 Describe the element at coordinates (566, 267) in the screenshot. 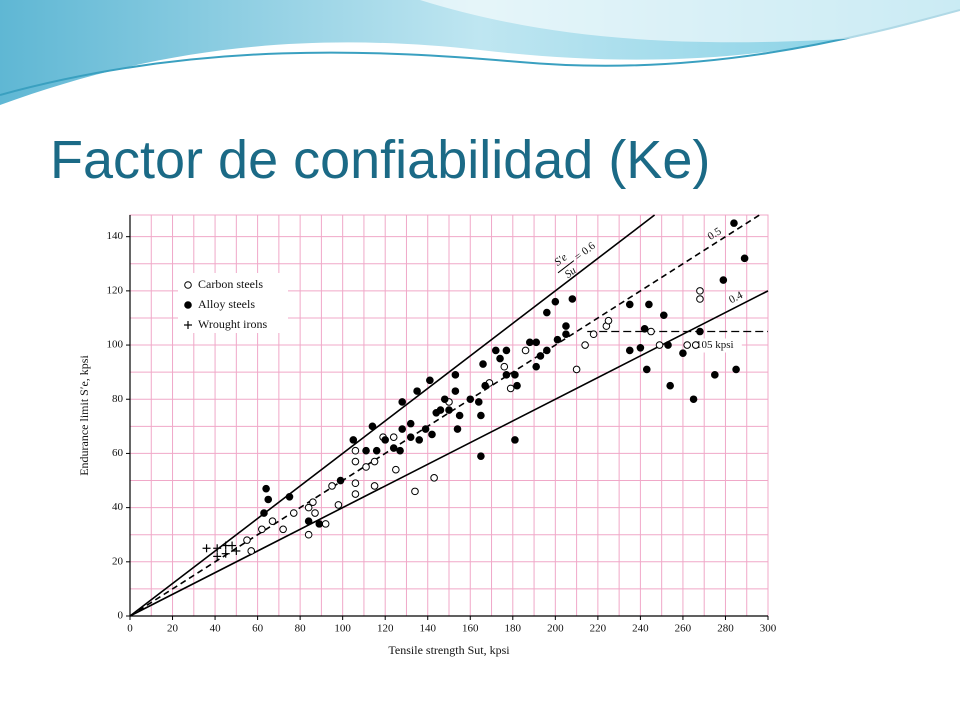

I see `fraction-bar` at that location.